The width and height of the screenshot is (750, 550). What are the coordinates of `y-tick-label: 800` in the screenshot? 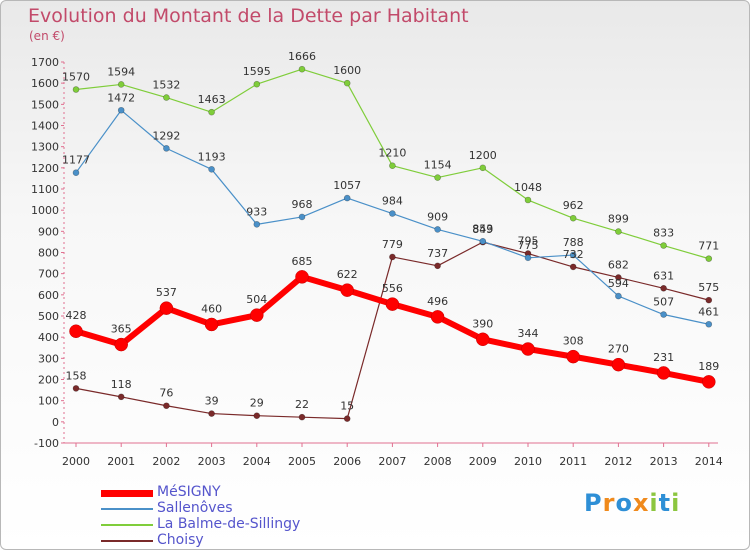 It's located at (48, 253).